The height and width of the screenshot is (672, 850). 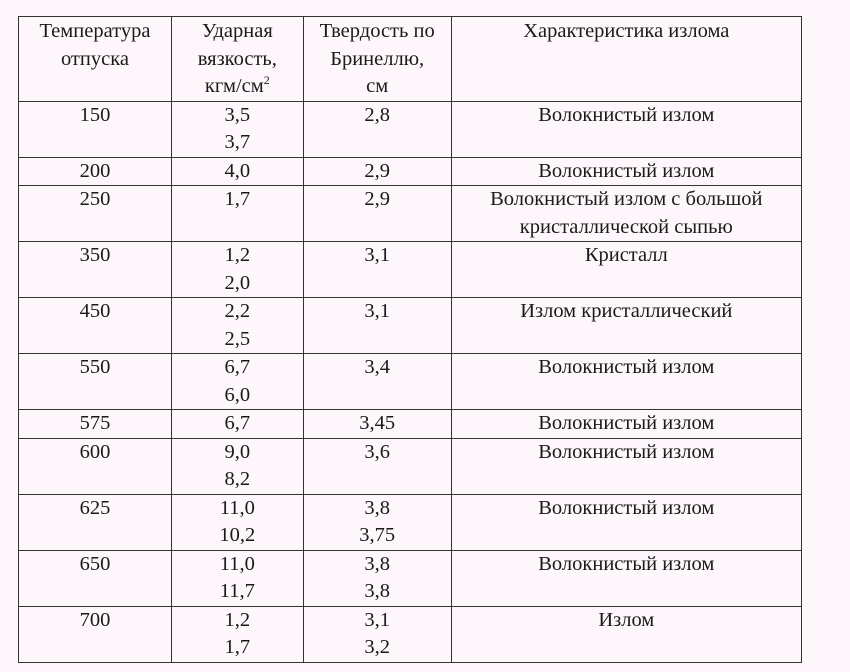 What do you see at coordinates (377, 522) in the screenshot?
I see `cell-hardness: 3,8 3,75` at bounding box center [377, 522].